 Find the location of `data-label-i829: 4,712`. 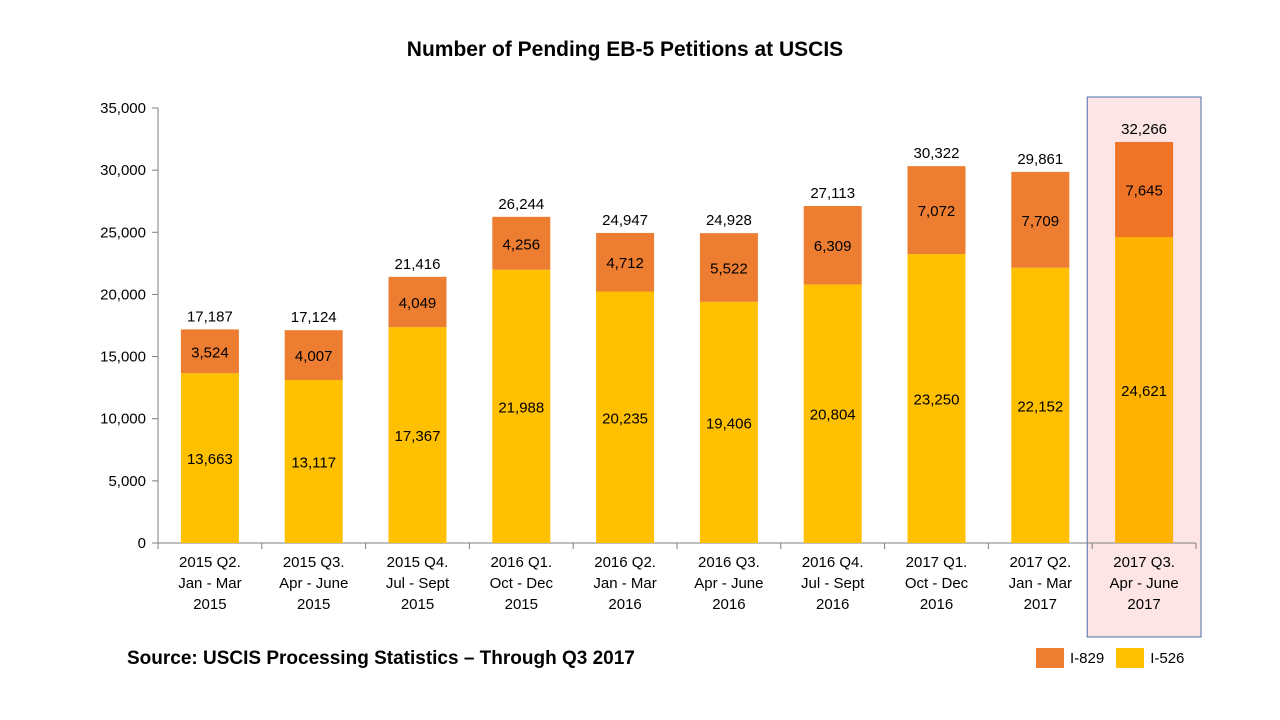

data-label-i829: 4,712 is located at coordinates (625, 263).